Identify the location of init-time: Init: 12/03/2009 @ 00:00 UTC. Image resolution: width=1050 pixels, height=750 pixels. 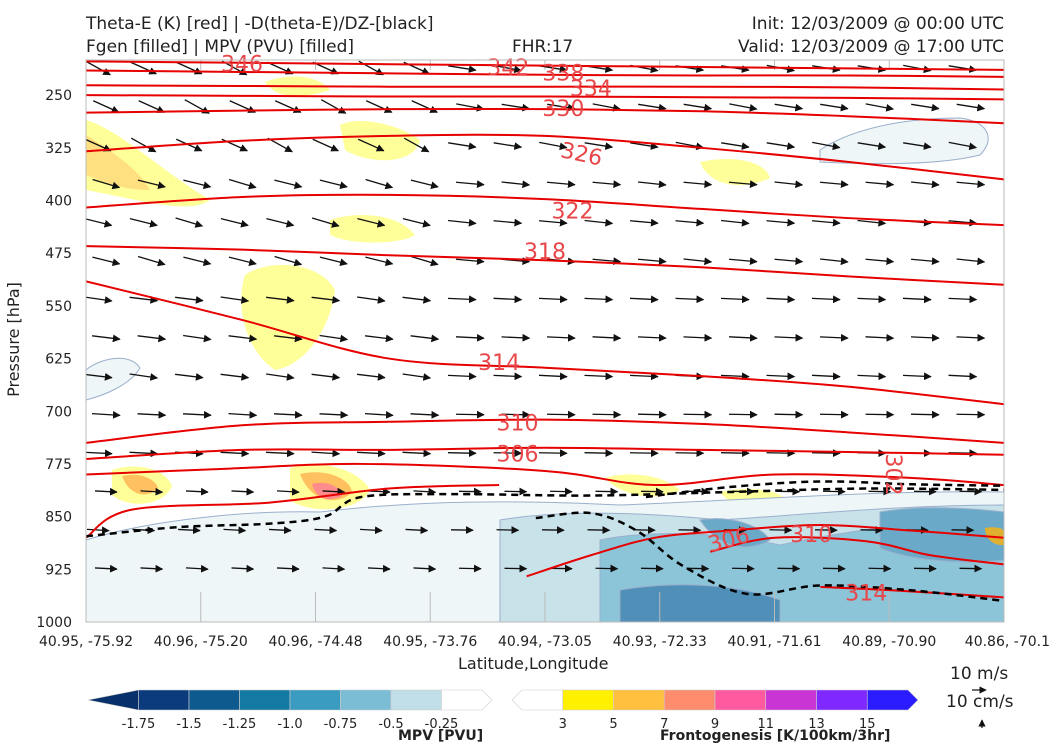
(877, 24).